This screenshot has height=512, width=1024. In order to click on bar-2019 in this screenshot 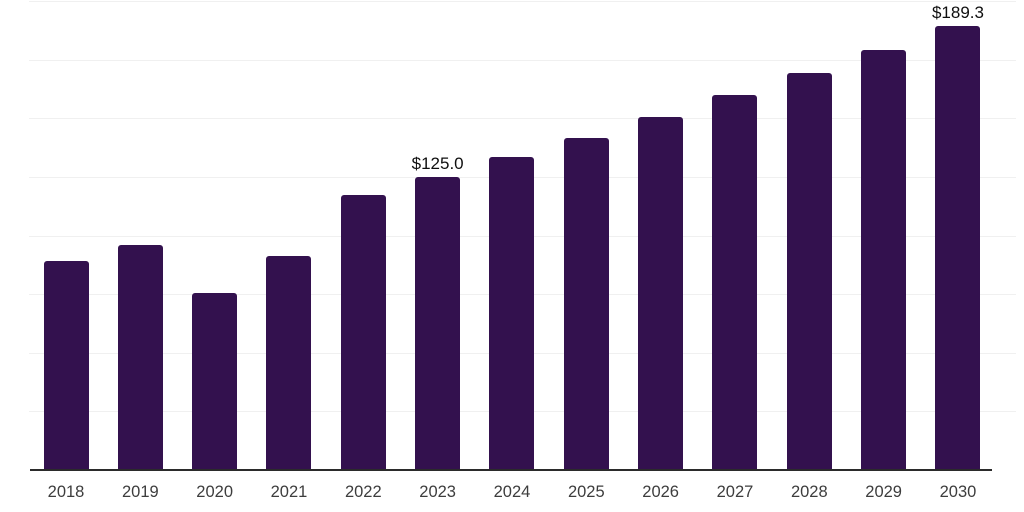, I will do `click(140, 357)`.